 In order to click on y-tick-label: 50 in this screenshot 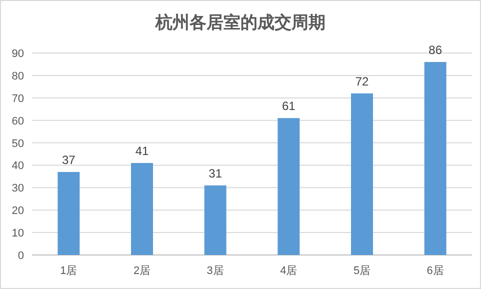, I will do `click(18, 144)`.